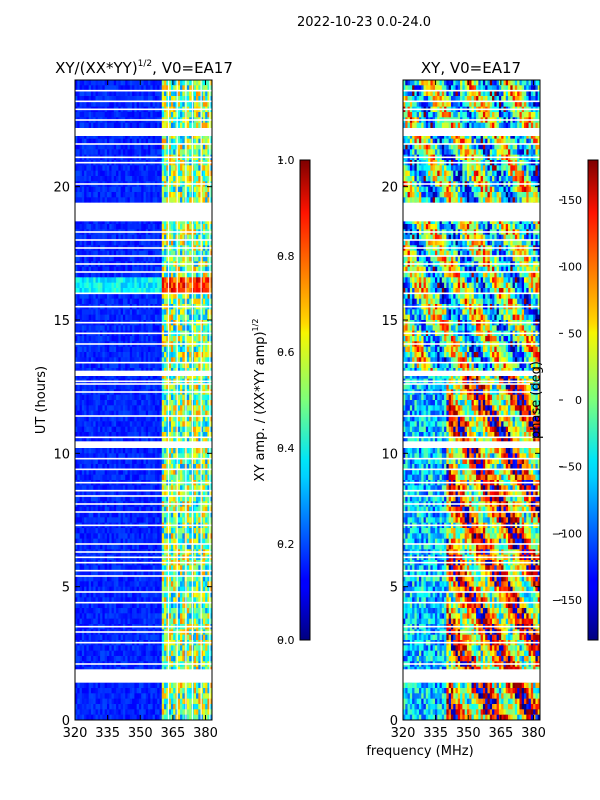  Describe the element at coordinates (419, 751) in the screenshot. I see `x-axis-label: frequency (MHz)` at that location.